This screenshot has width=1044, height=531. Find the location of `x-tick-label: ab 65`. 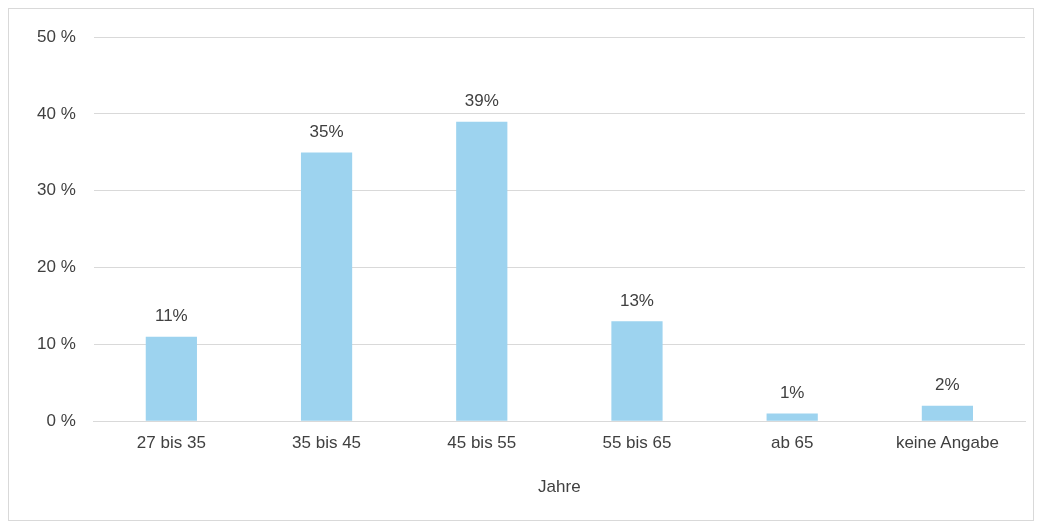

x-tick-label: ab 65 is located at coordinates (792, 443).